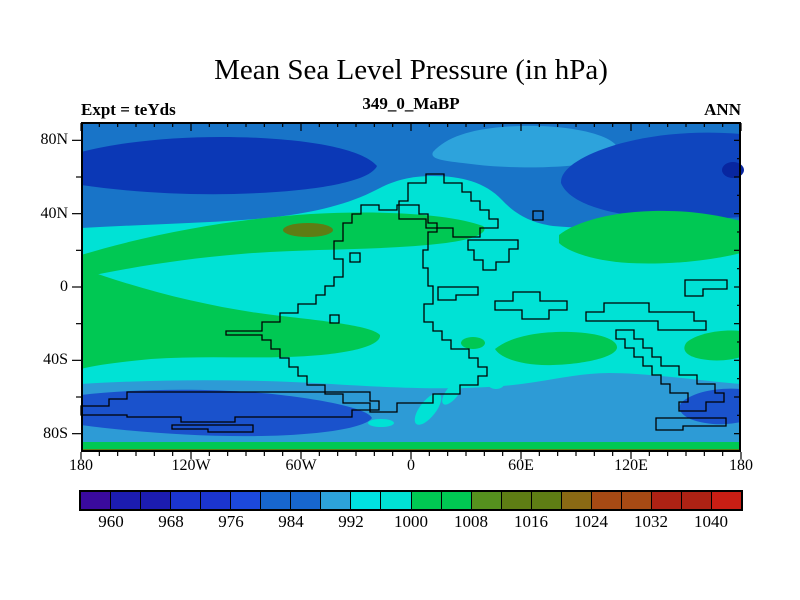 This screenshot has height=600, width=800. I want to click on region-nh-high-band-east, so click(650, 237).